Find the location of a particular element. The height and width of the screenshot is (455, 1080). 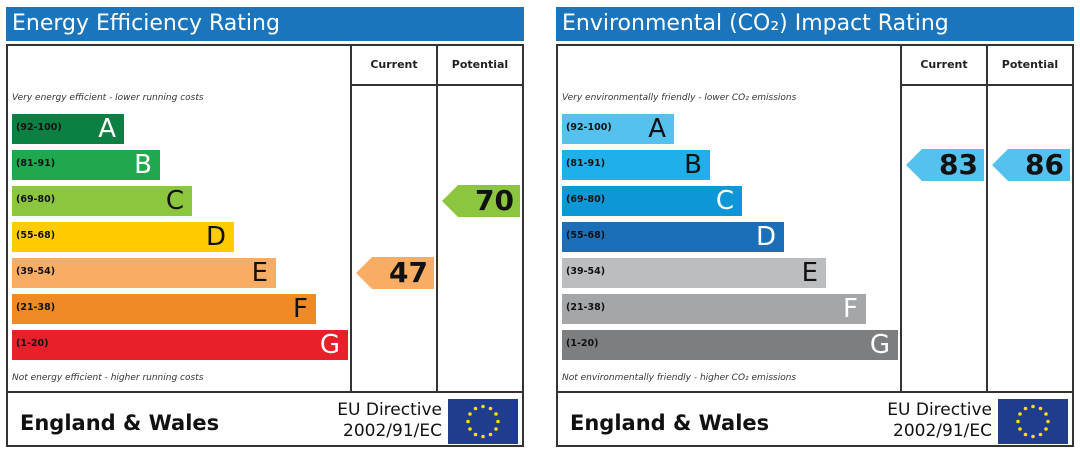

potential-rating-arrow: 86 is located at coordinates (1031, 165).